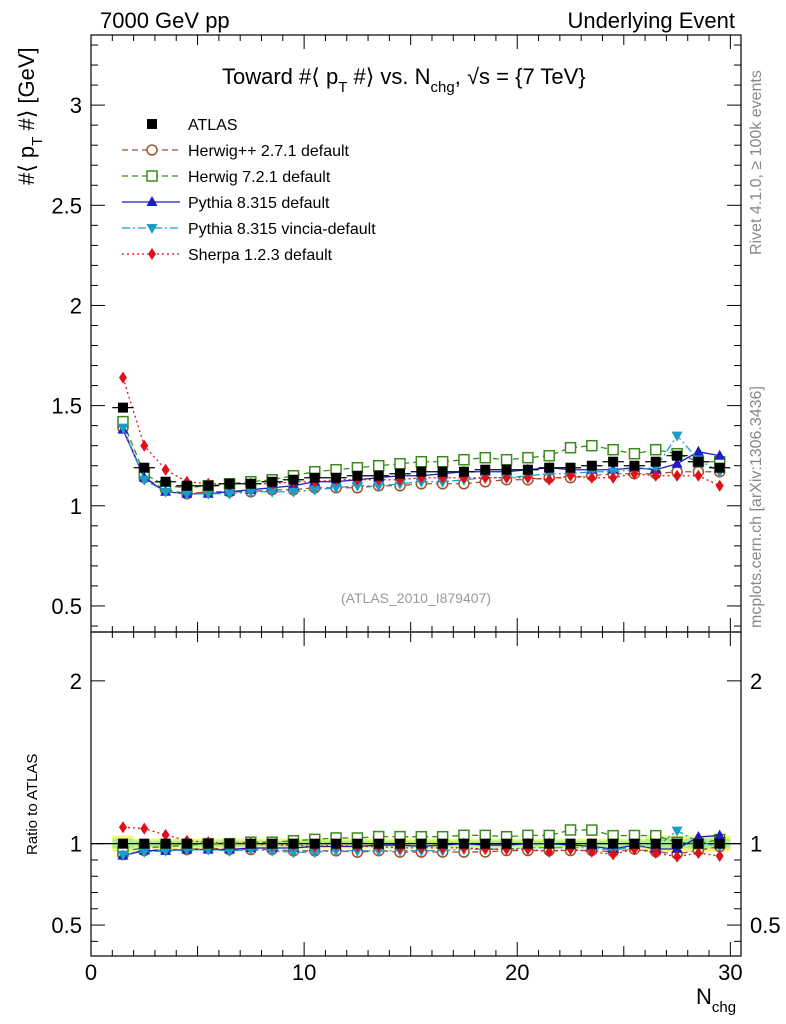 The width and height of the screenshot is (786, 1024). What do you see at coordinates (282, 229) in the screenshot?
I see `legend-label: Pythia 8.315 vincia-default` at bounding box center [282, 229].